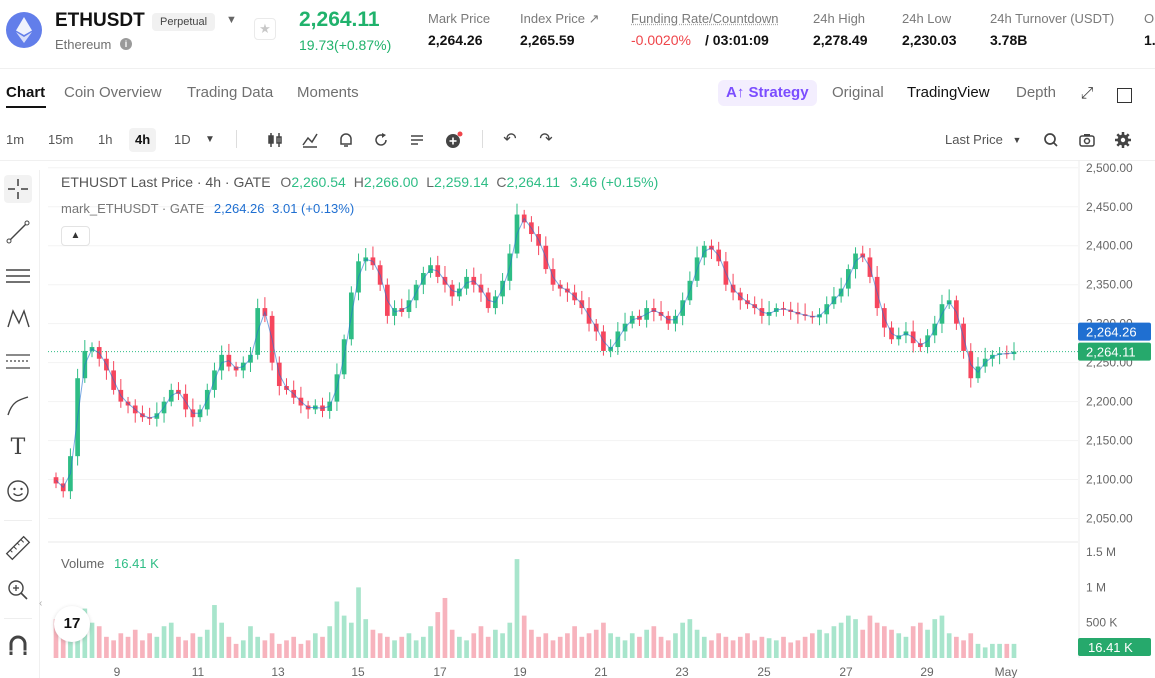  Describe the element at coordinates (459, 18) in the screenshot. I see `mark-price-label: Mark Price` at that location.